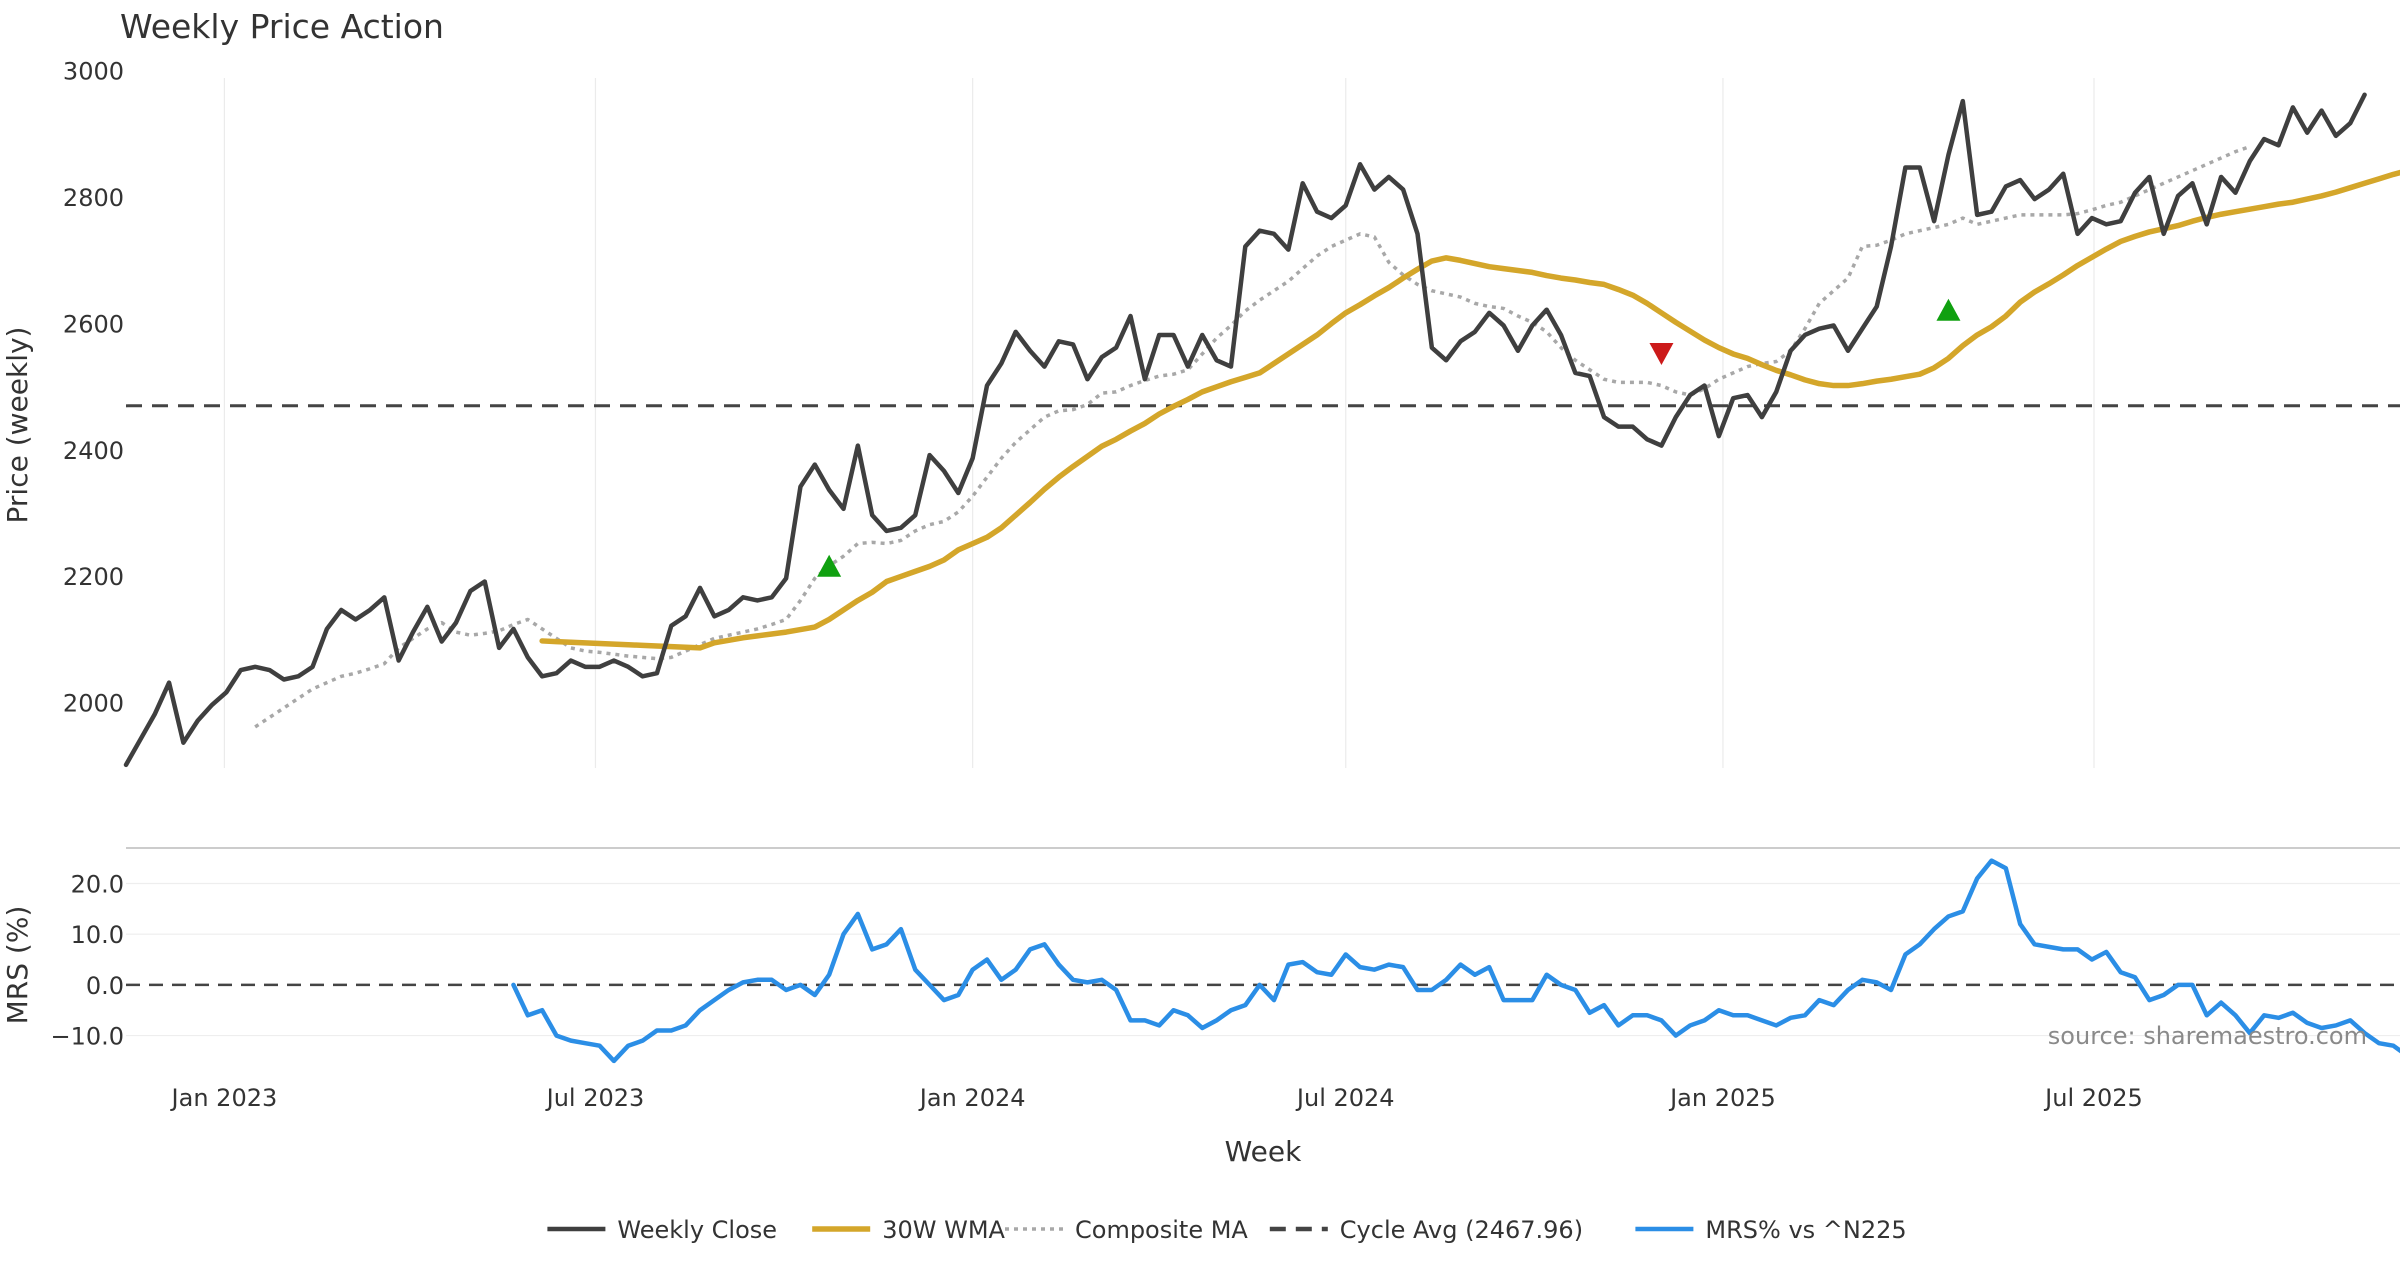  Describe the element at coordinates (943, 1230) in the screenshot. I see `legend-label-wma: 30W WMA` at that location.